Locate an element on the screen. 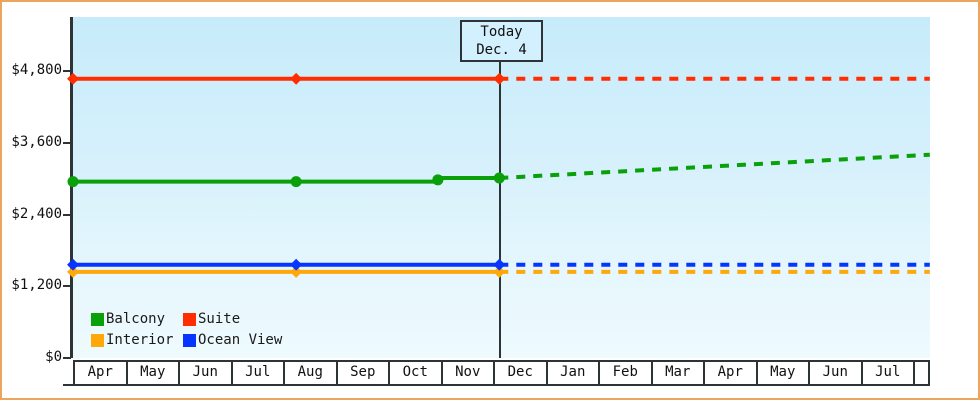 The height and width of the screenshot is (400, 980). month-label: Oct is located at coordinates (414, 373).